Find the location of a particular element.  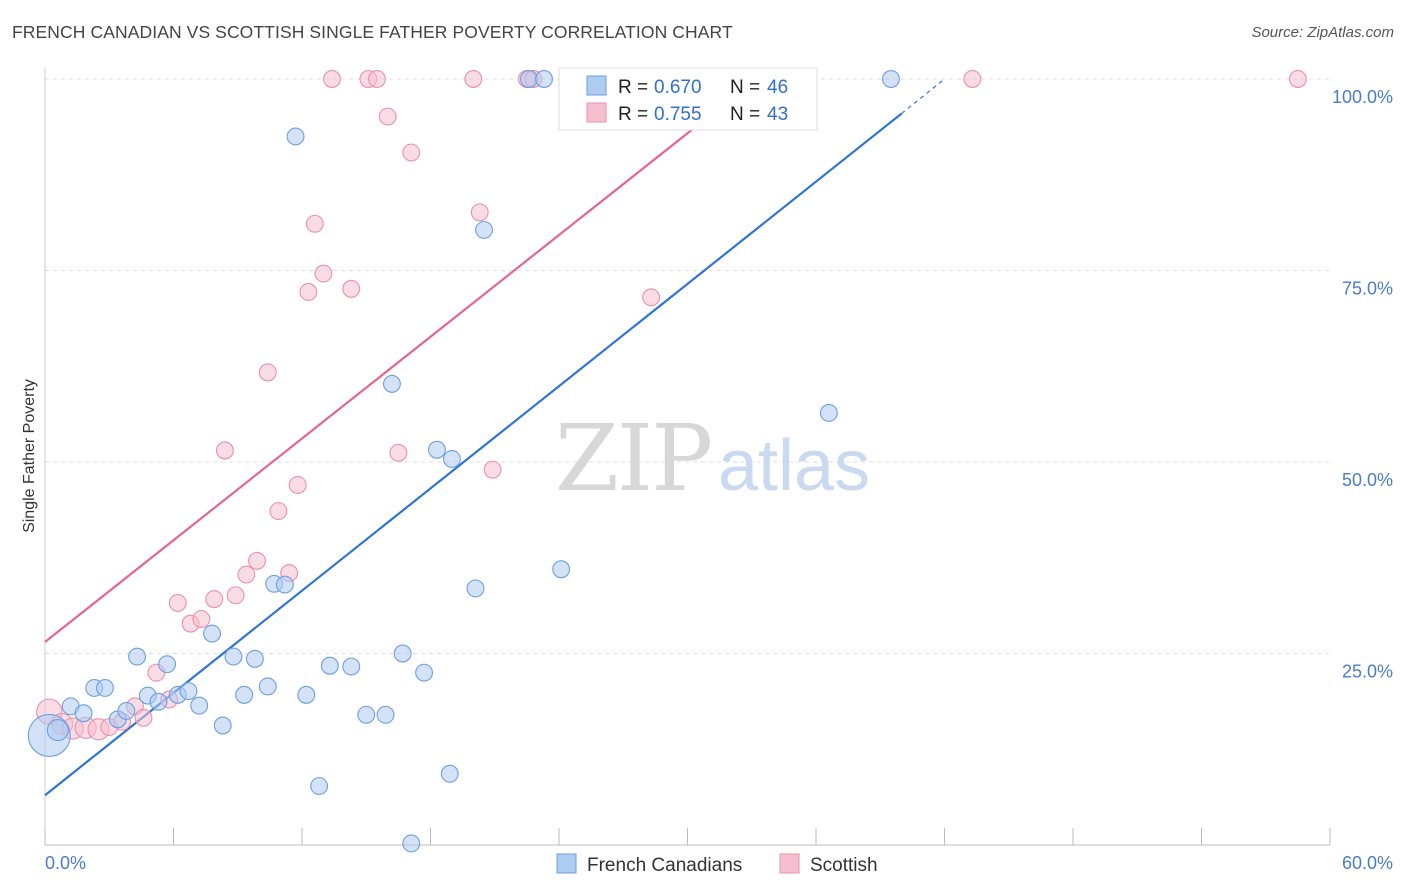

watermark-atlas: atlas is located at coordinates (794, 466).